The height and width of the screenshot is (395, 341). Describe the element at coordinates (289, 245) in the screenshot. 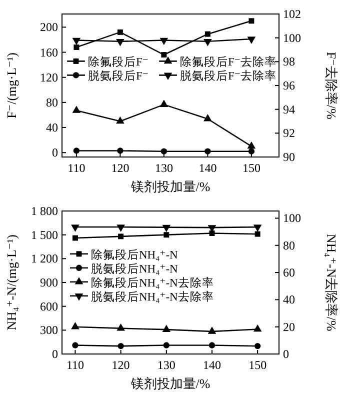

I see `y2-tick-label: 80` at that location.